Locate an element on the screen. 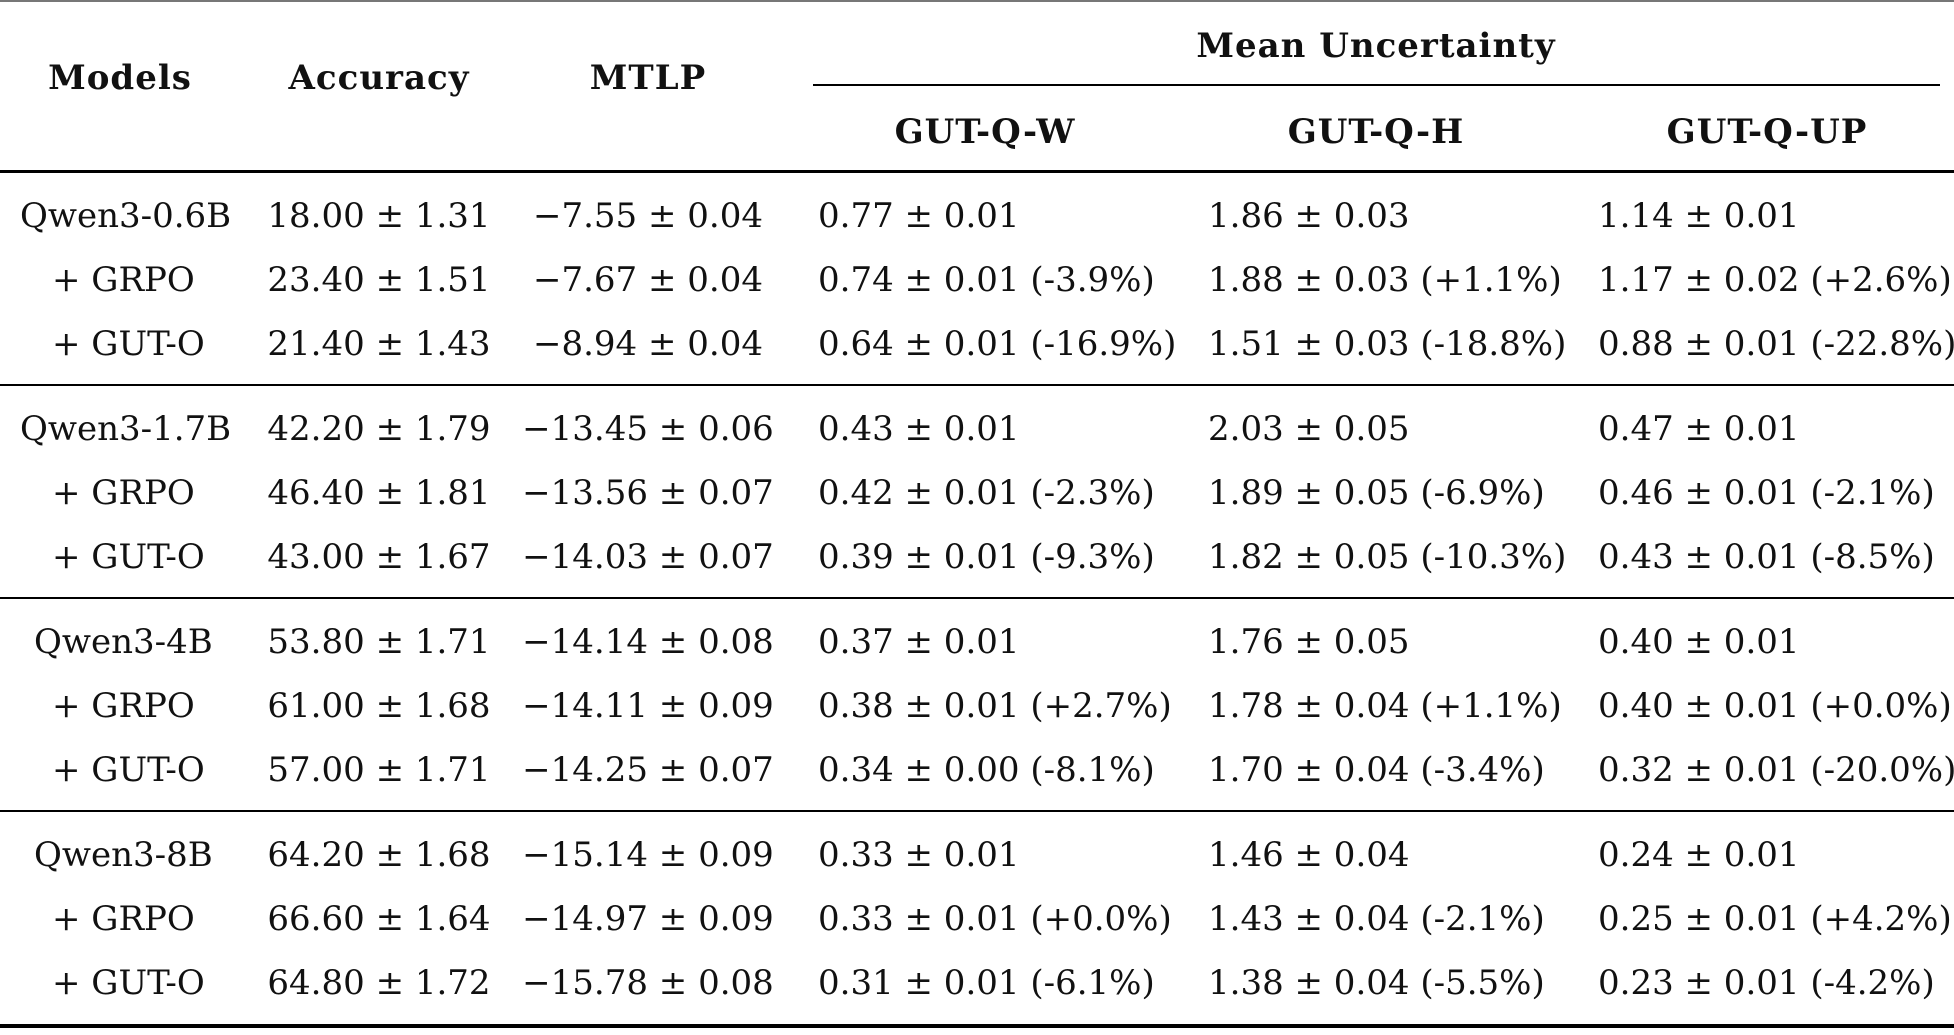 The image size is (1954, 1035). gut-q-up-cell: 0.24 ± 0.01 is located at coordinates (1699, 855).